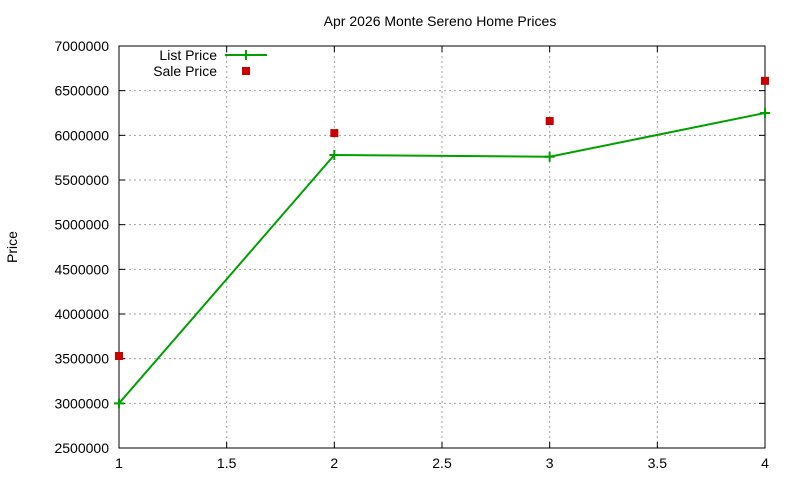 This screenshot has width=800, height=485. What do you see at coordinates (658, 463) in the screenshot?
I see `x-tick-label: 3.5` at bounding box center [658, 463].